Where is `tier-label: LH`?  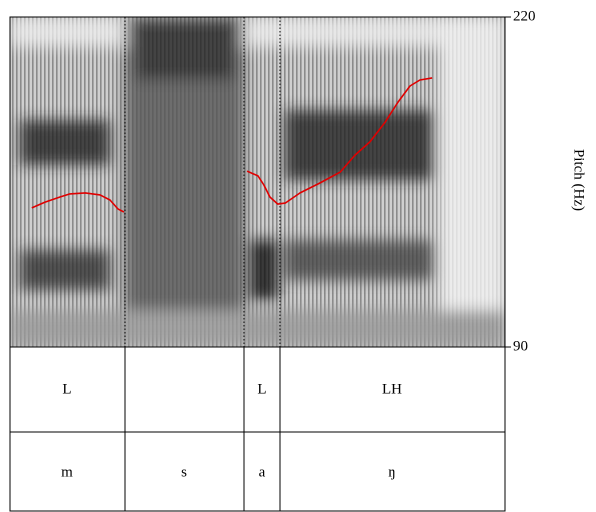 tier-label: LH is located at coordinates (392, 389).